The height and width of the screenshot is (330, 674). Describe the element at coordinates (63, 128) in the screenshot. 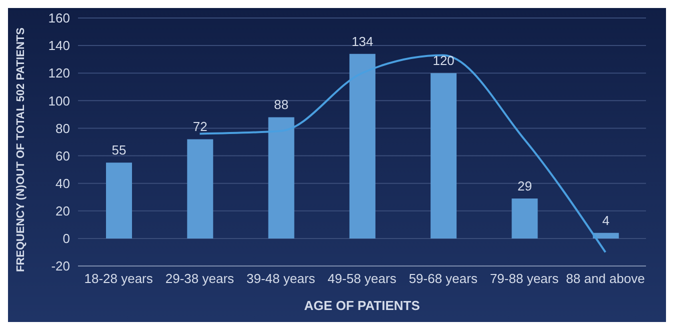

I see `y-tick-label: 80` at that location.